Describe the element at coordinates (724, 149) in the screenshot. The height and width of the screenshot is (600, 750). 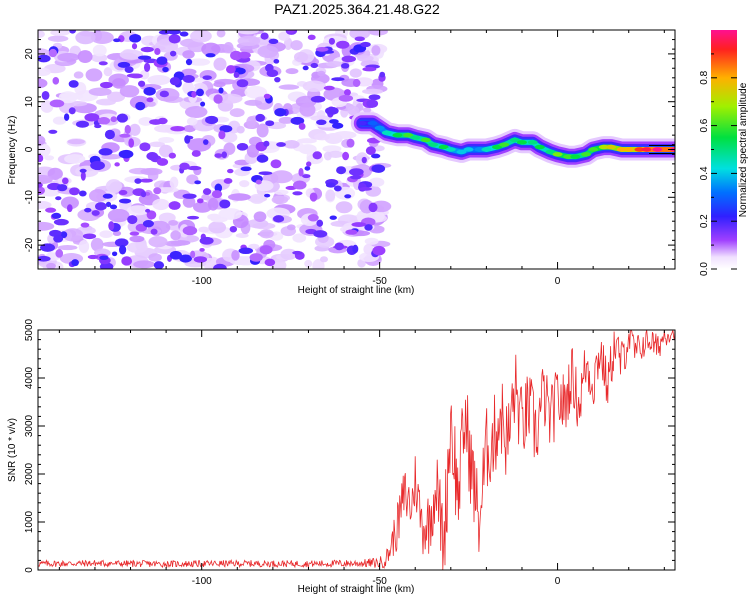
I see `colorbar-gradient` at that location.